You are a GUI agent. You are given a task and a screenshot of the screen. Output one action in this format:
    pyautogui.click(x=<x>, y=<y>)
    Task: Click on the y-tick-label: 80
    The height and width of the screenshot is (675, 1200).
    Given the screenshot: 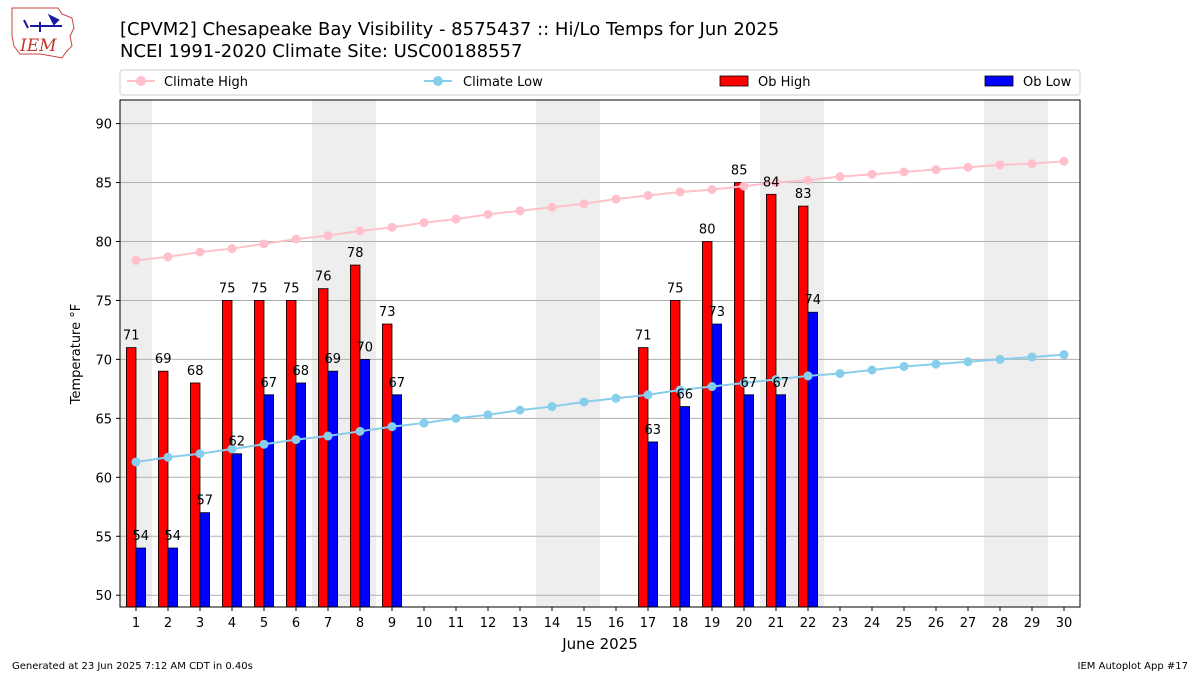 What is the action you would take?
    pyautogui.click(x=103, y=242)
    